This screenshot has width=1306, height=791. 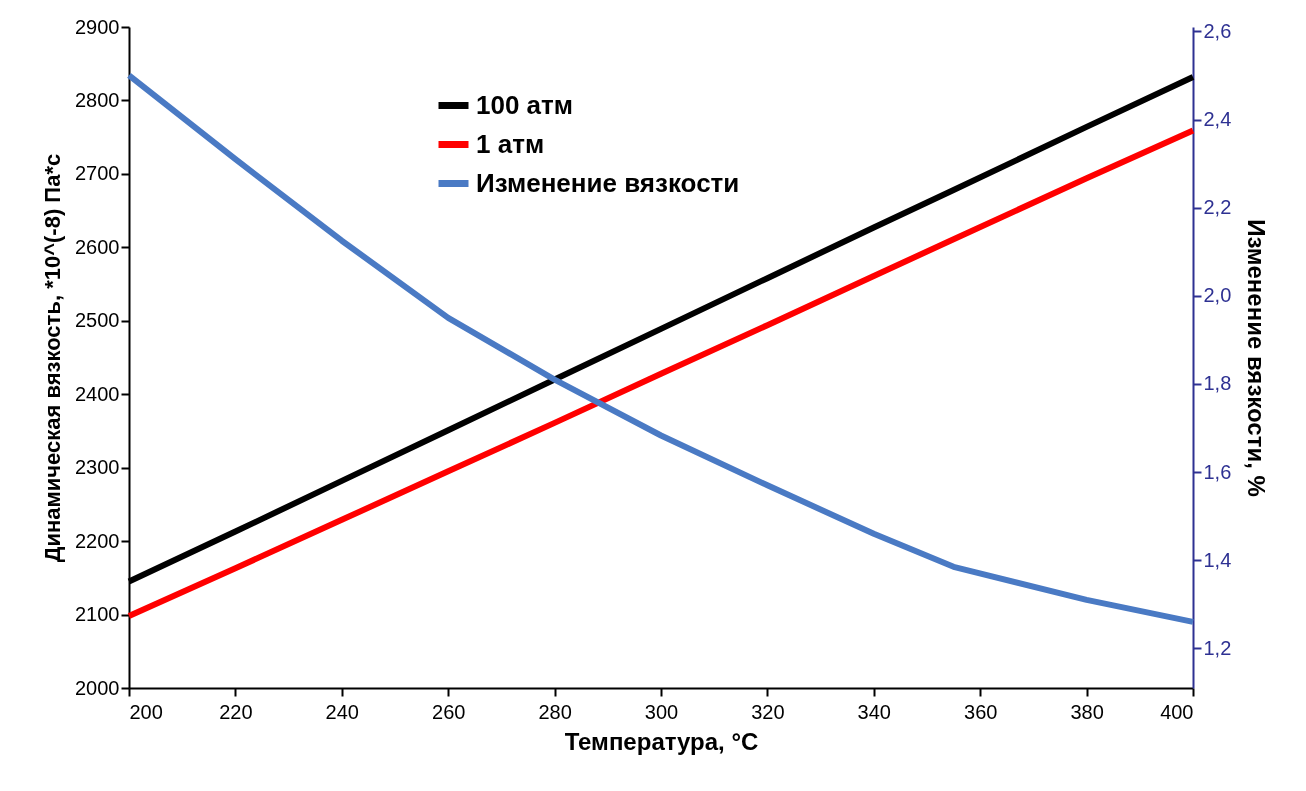 I want to click on y-tick-label: 2000, so click(x=97, y=687).